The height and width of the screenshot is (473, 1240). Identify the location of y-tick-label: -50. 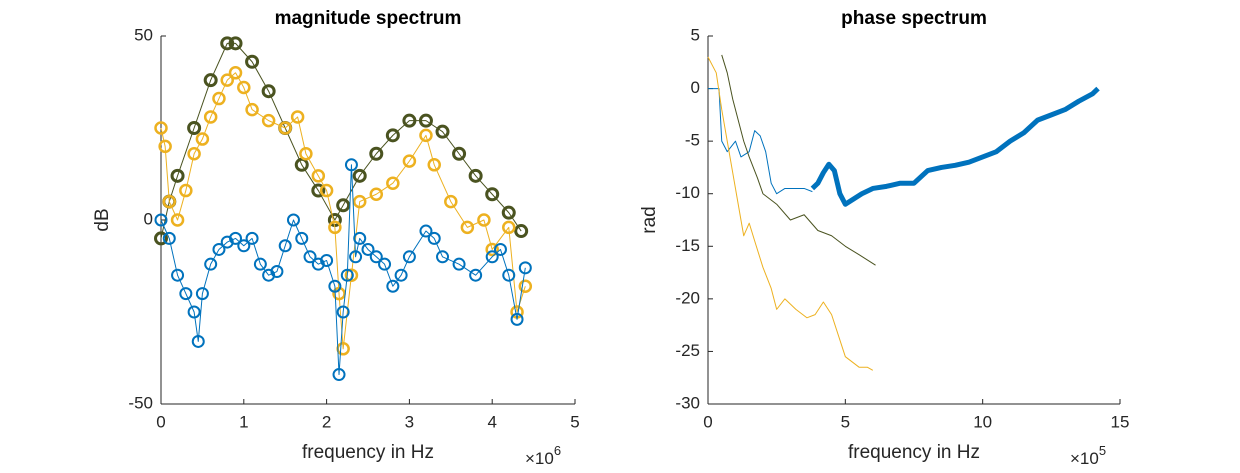
(140, 402).